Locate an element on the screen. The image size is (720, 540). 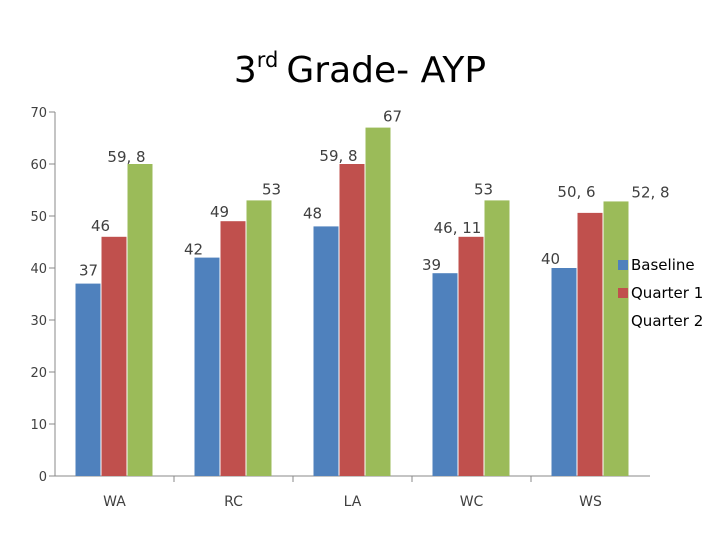
chart-title: 3rd Grade- AYP is located at coordinates (360, 69).